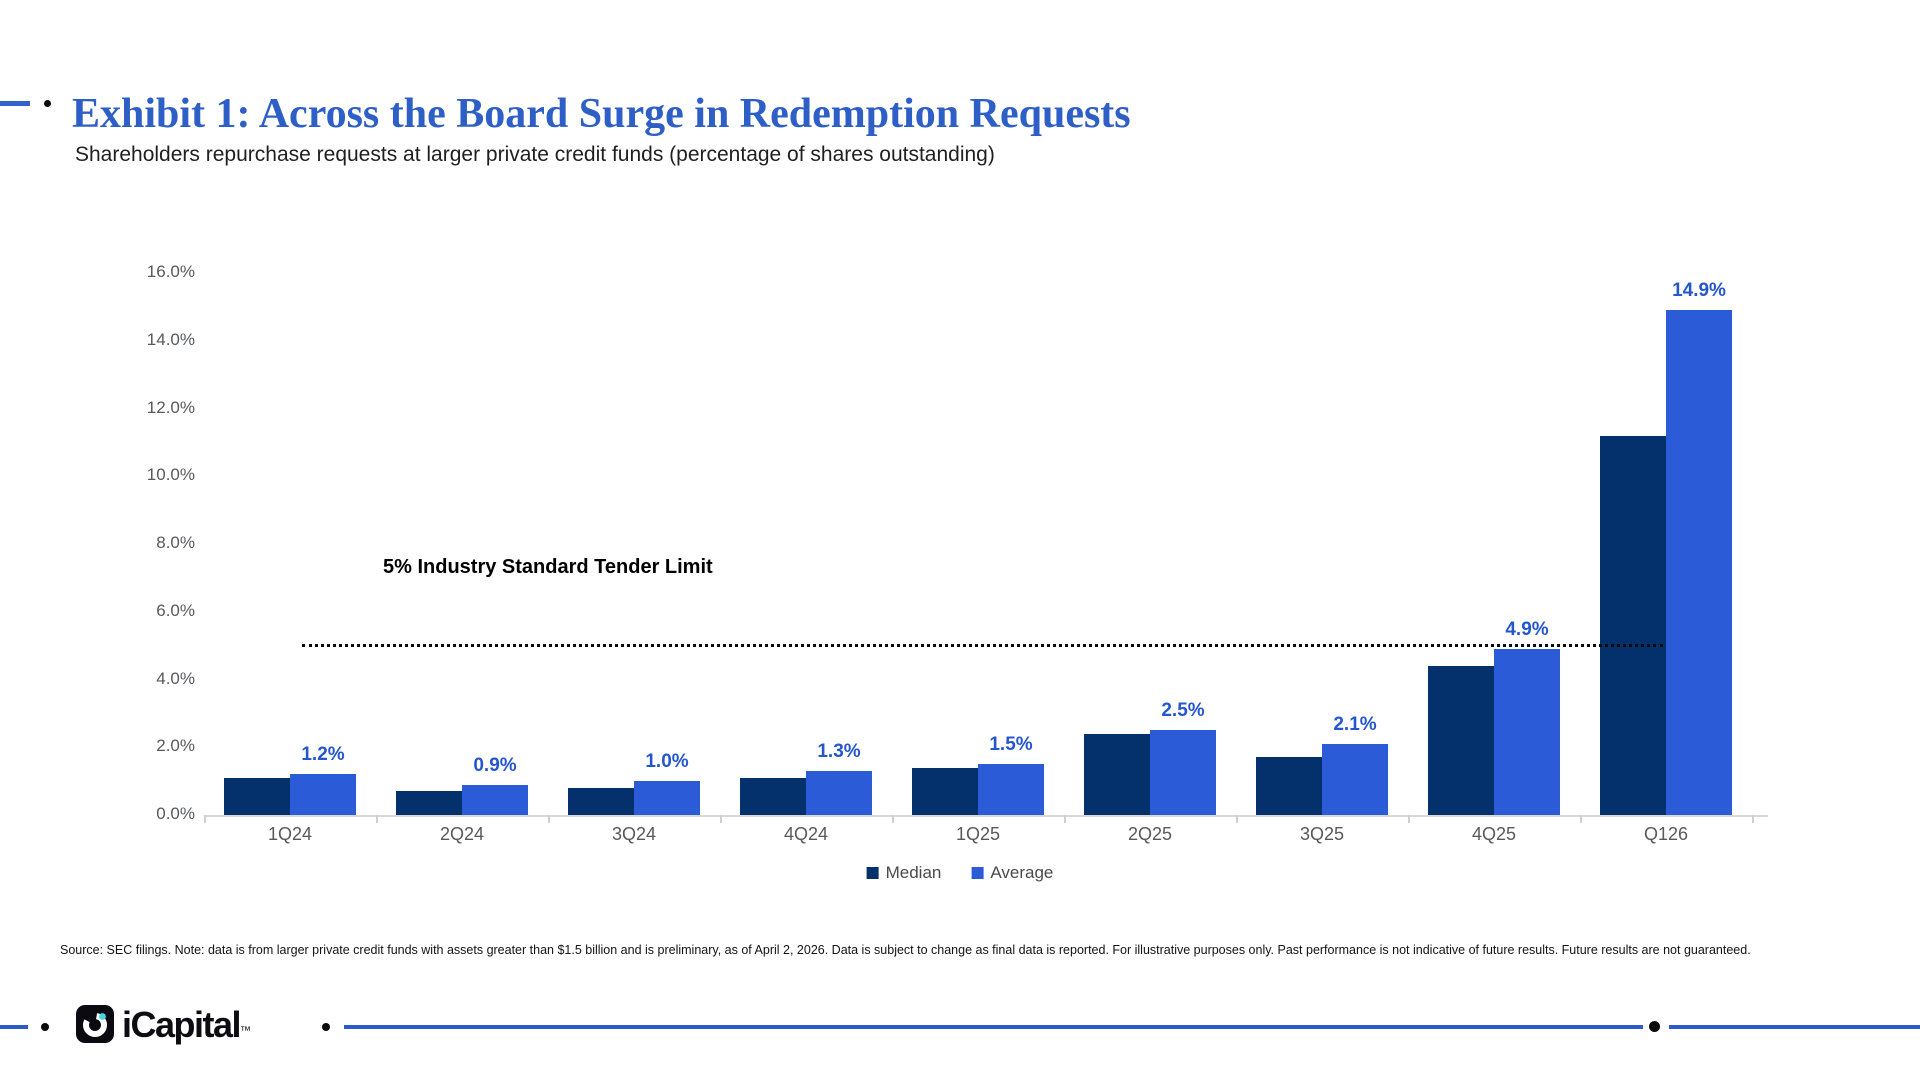 The width and height of the screenshot is (1920, 1080). What do you see at coordinates (495, 800) in the screenshot?
I see `bar-average-2Q24` at bounding box center [495, 800].